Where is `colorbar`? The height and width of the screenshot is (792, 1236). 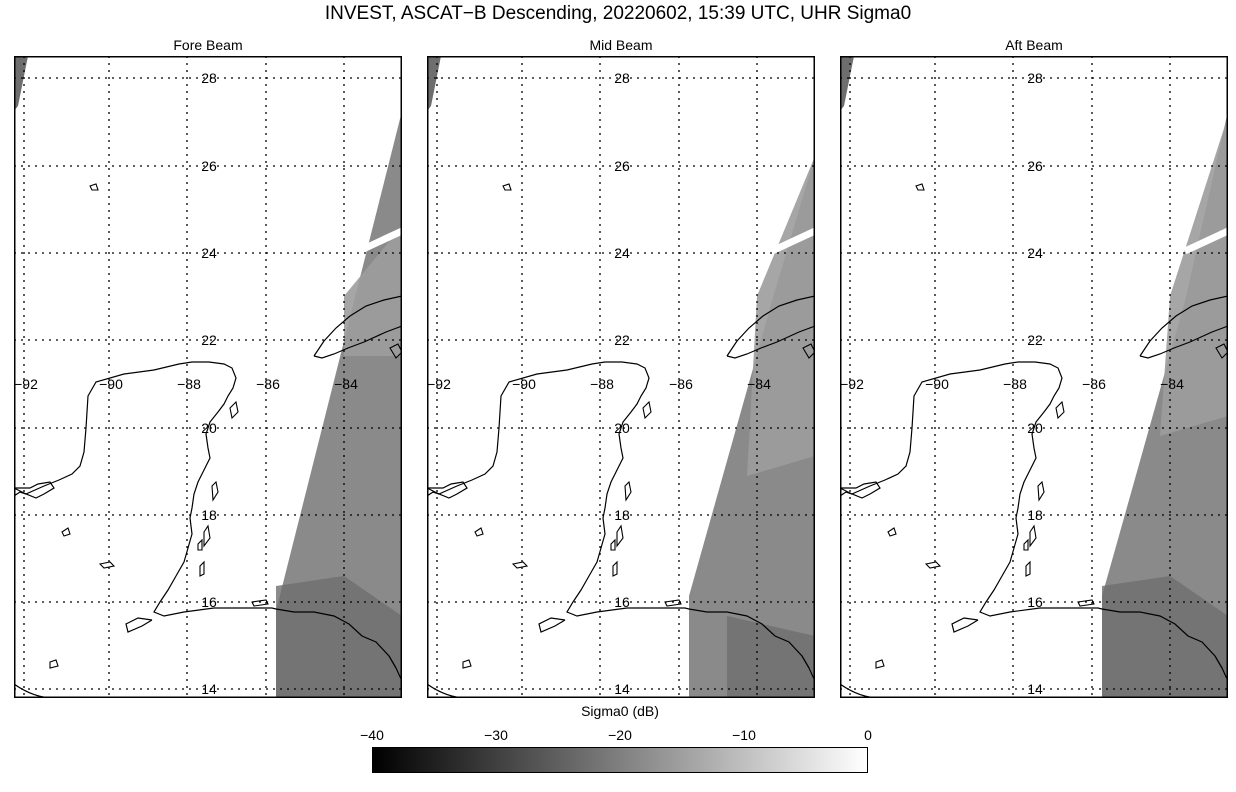
colorbar is located at coordinates (620, 760).